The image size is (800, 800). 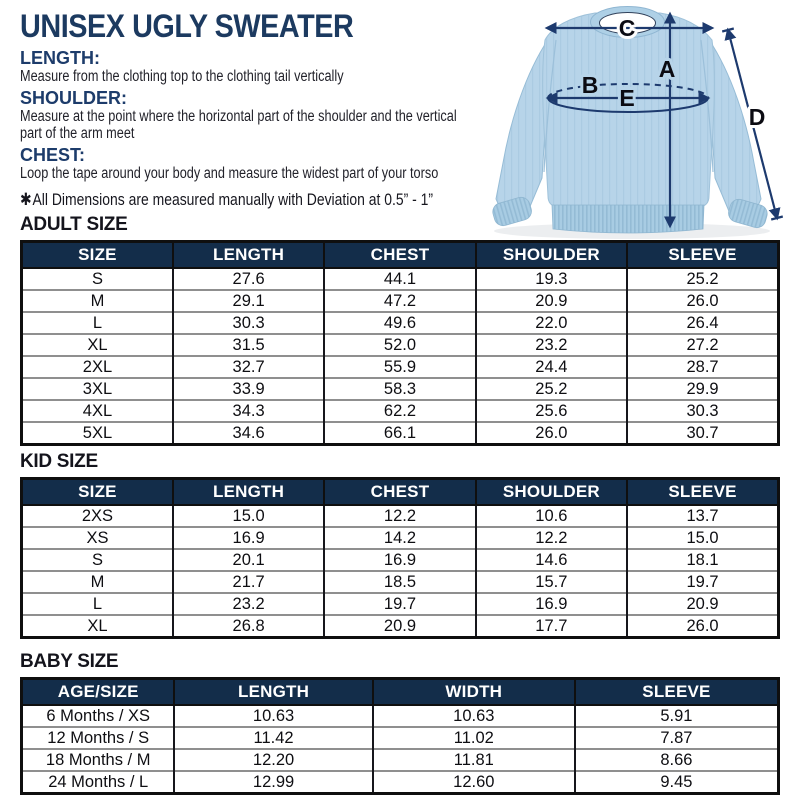 I want to click on definition-term: LENGTH:, so click(x=60, y=58).